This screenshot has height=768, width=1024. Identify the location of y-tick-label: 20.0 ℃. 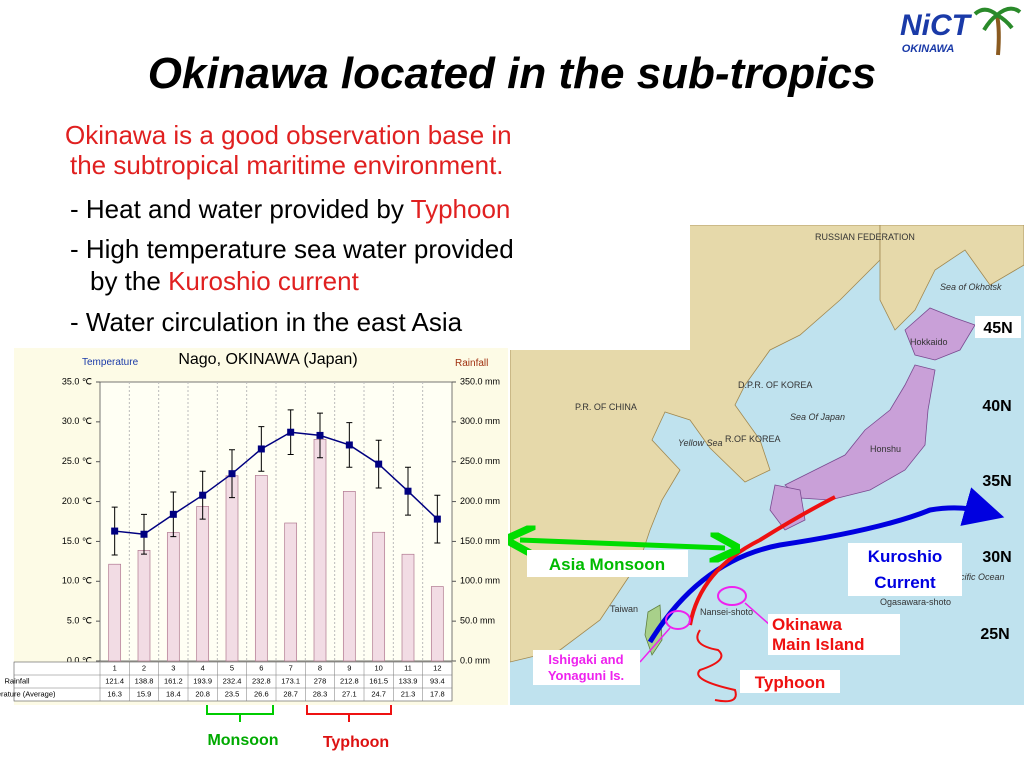
(77, 501).